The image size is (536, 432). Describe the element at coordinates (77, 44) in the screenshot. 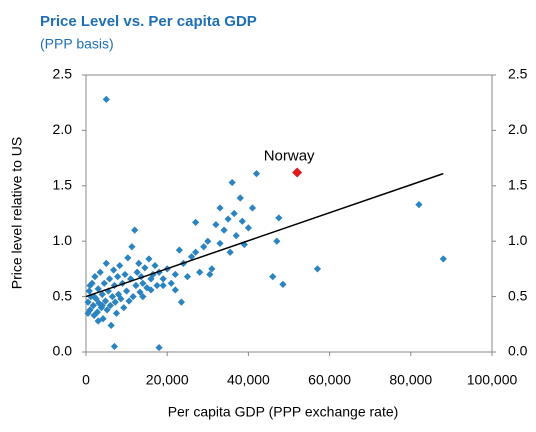

I see `chart-subtitle: (PPP basis)` at that location.